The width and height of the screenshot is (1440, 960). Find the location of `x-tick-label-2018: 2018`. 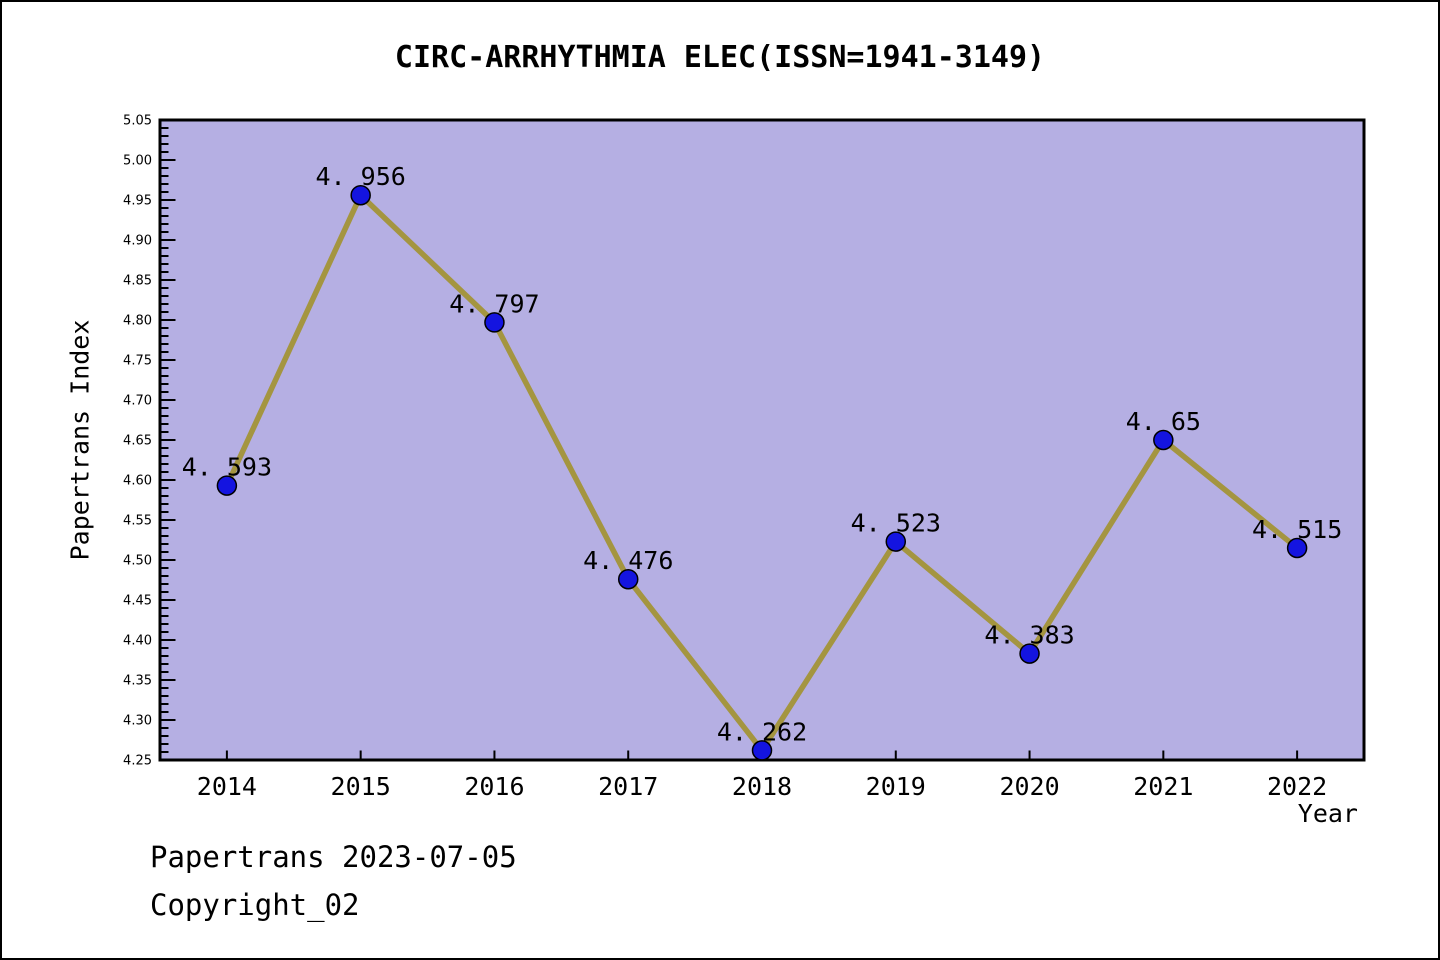

x-tick-label-2018: 2018 is located at coordinates (762, 786).